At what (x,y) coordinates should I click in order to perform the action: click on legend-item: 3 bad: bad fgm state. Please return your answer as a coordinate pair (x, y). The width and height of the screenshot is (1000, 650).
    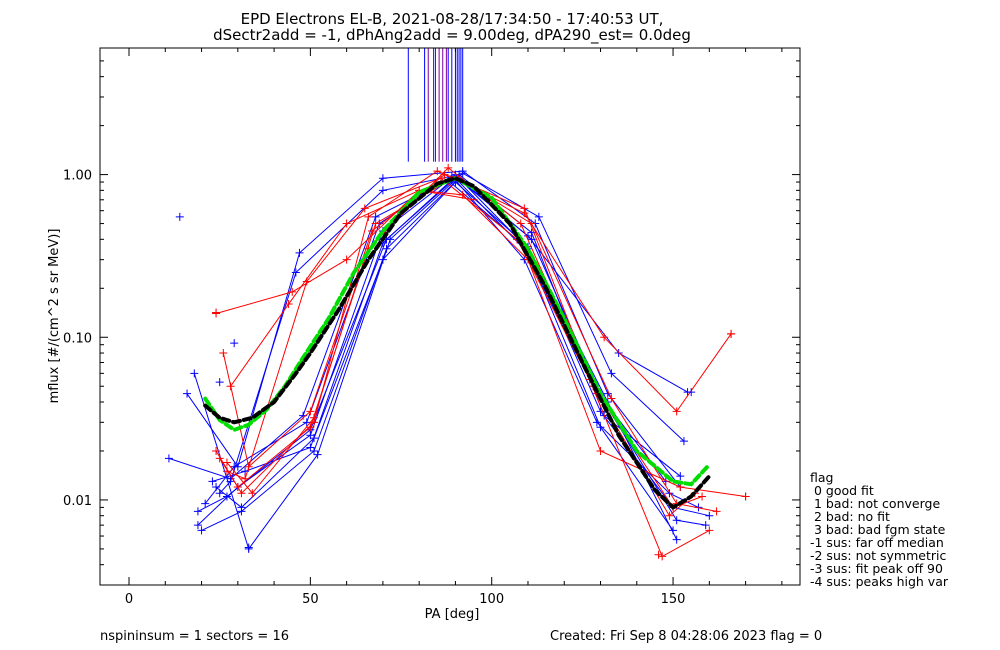
    Looking at the image, I should click on (878, 529).